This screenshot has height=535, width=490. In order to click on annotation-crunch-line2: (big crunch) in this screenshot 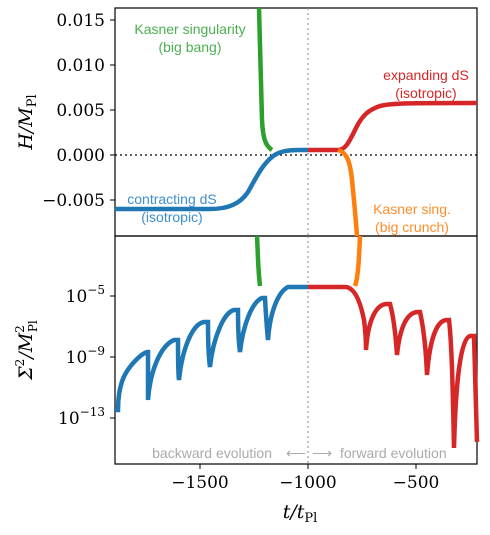, I will do `click(412, 227)`.